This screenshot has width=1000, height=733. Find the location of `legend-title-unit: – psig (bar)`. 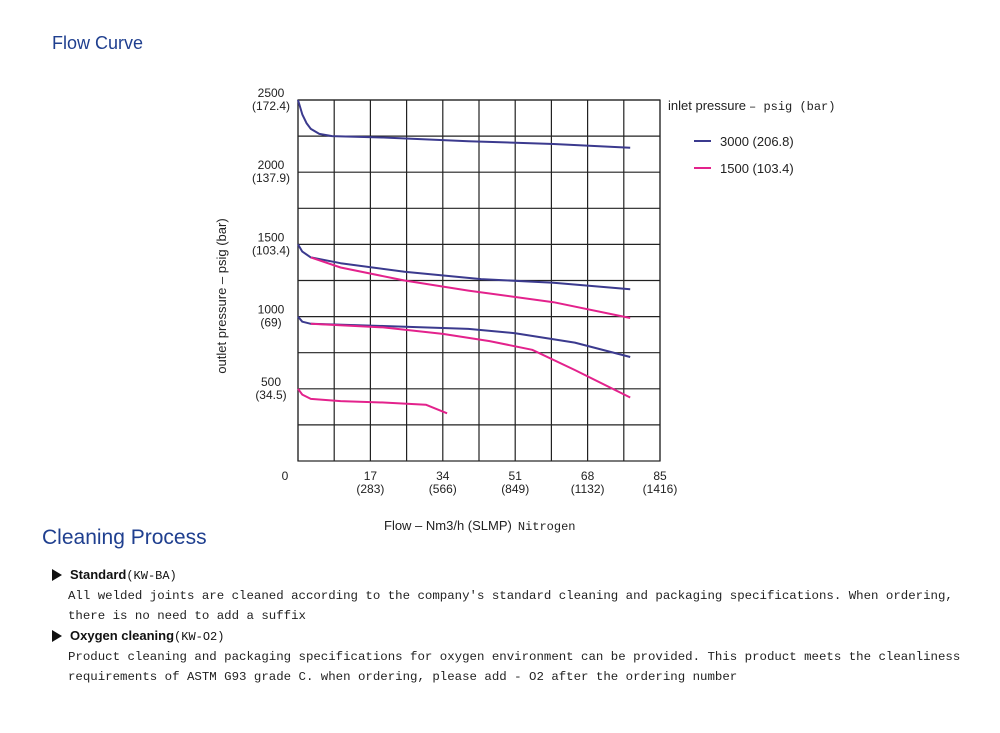

legend-title-unit: – psig (bar) is located at coordinates (792, 107).